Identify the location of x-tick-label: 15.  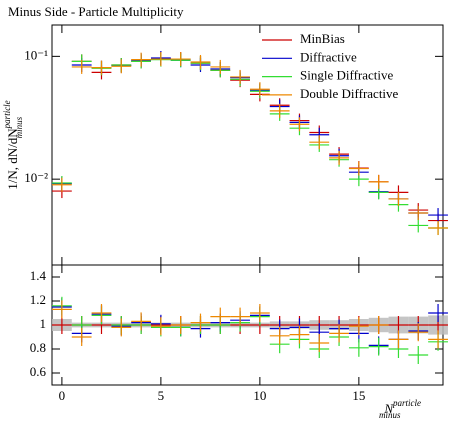
(358, 395).